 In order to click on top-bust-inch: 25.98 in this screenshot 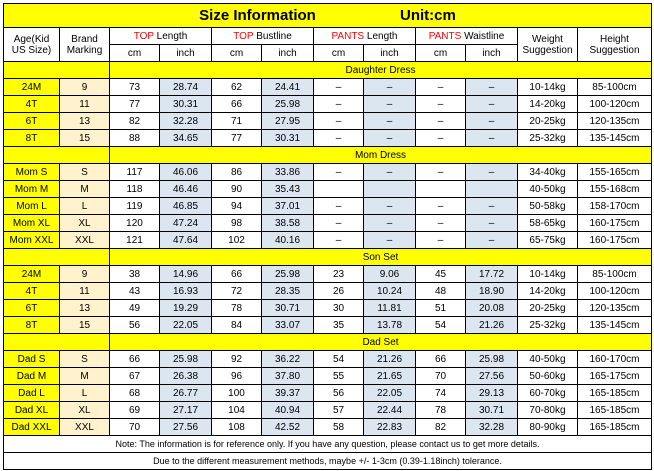, I will do `click(287, 274)`.